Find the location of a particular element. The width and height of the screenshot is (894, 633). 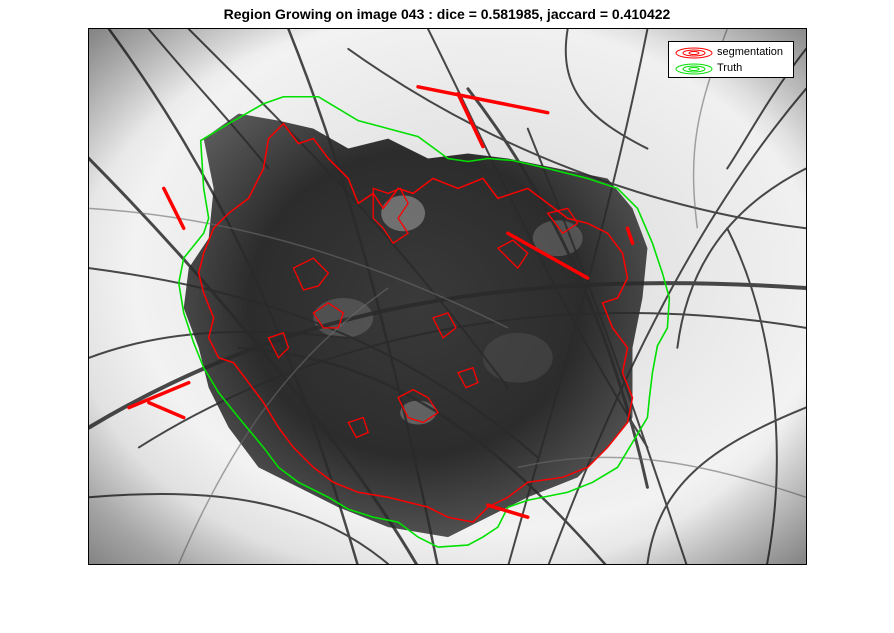

legend-label-truth: Truth is located at coordinates (730, 68).